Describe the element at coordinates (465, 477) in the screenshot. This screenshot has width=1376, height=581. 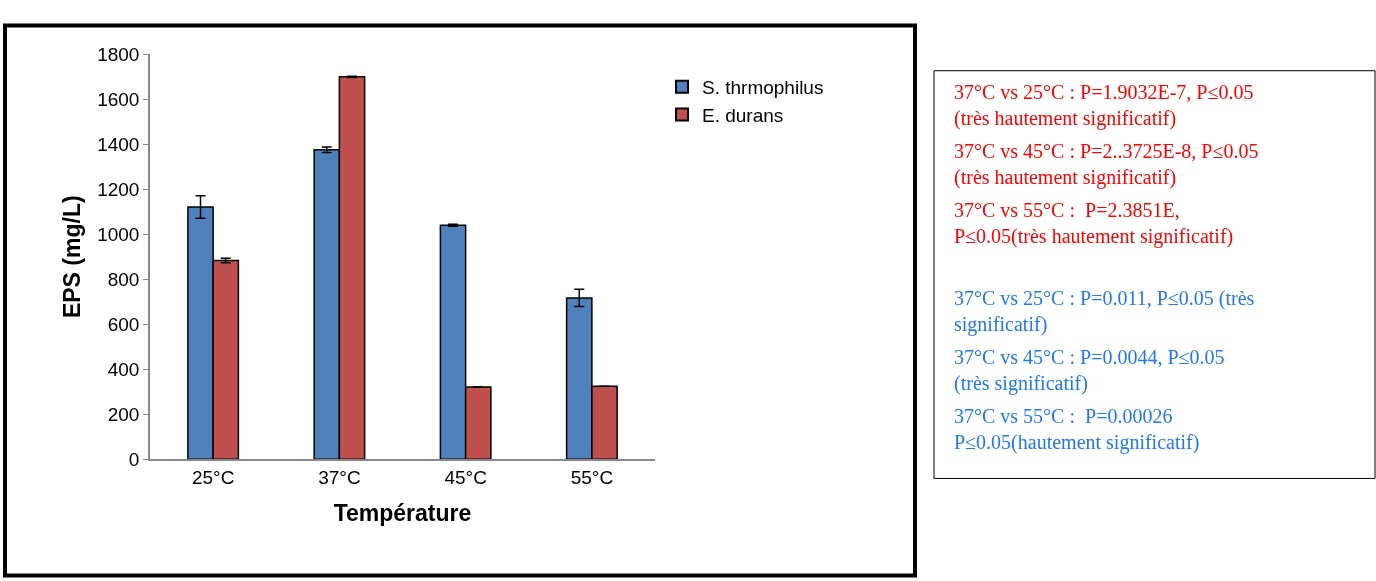
I see `x-tick-label: 45°C` at that location.